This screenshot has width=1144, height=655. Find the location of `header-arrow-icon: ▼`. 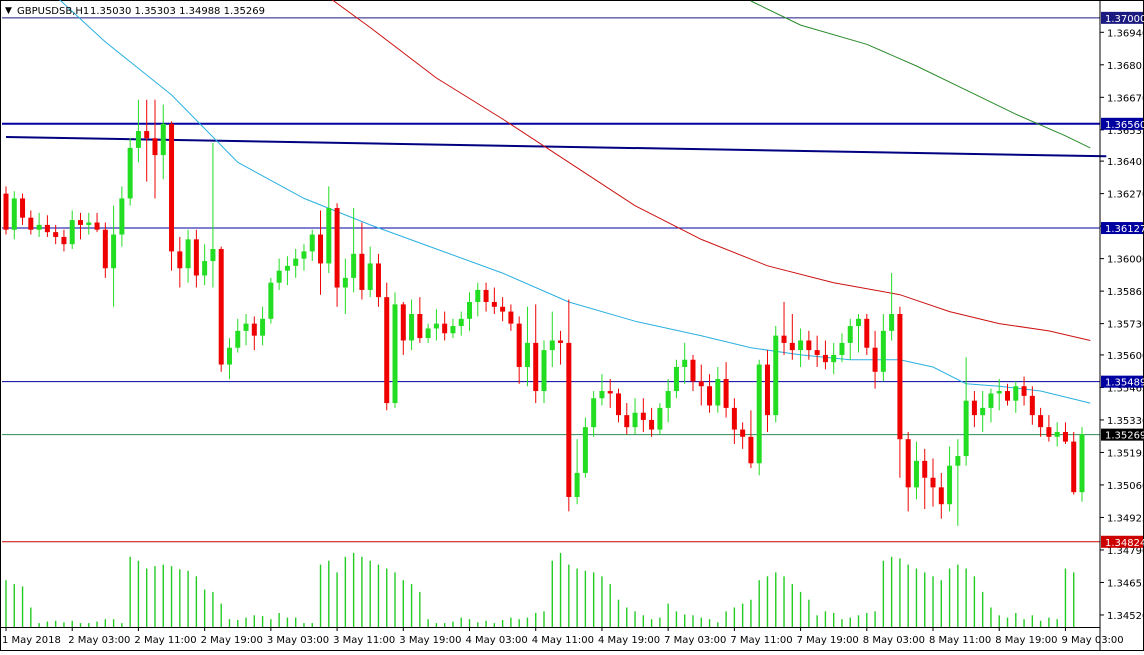

header-arrow-icon: ▼ is located at coordinates (8, 11).